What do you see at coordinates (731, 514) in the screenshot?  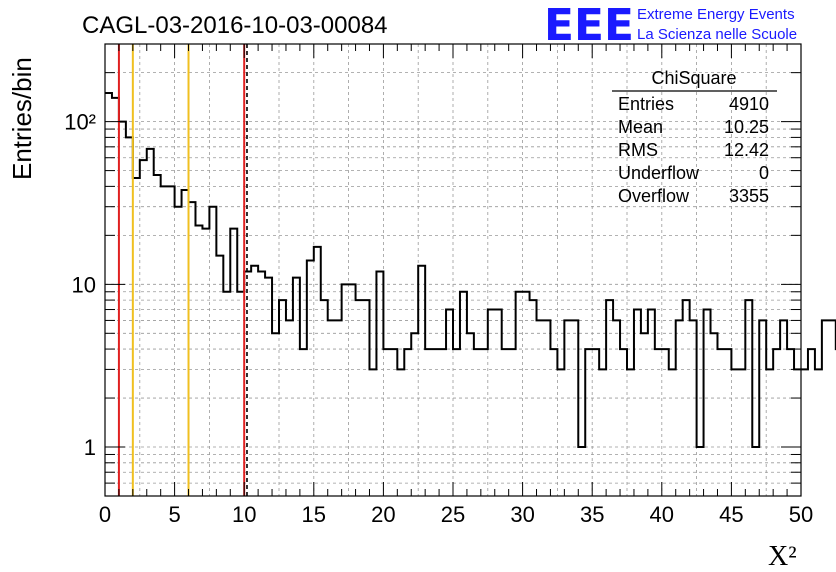 I see `x-tick-label: 45` at bounding box center [731, 514].